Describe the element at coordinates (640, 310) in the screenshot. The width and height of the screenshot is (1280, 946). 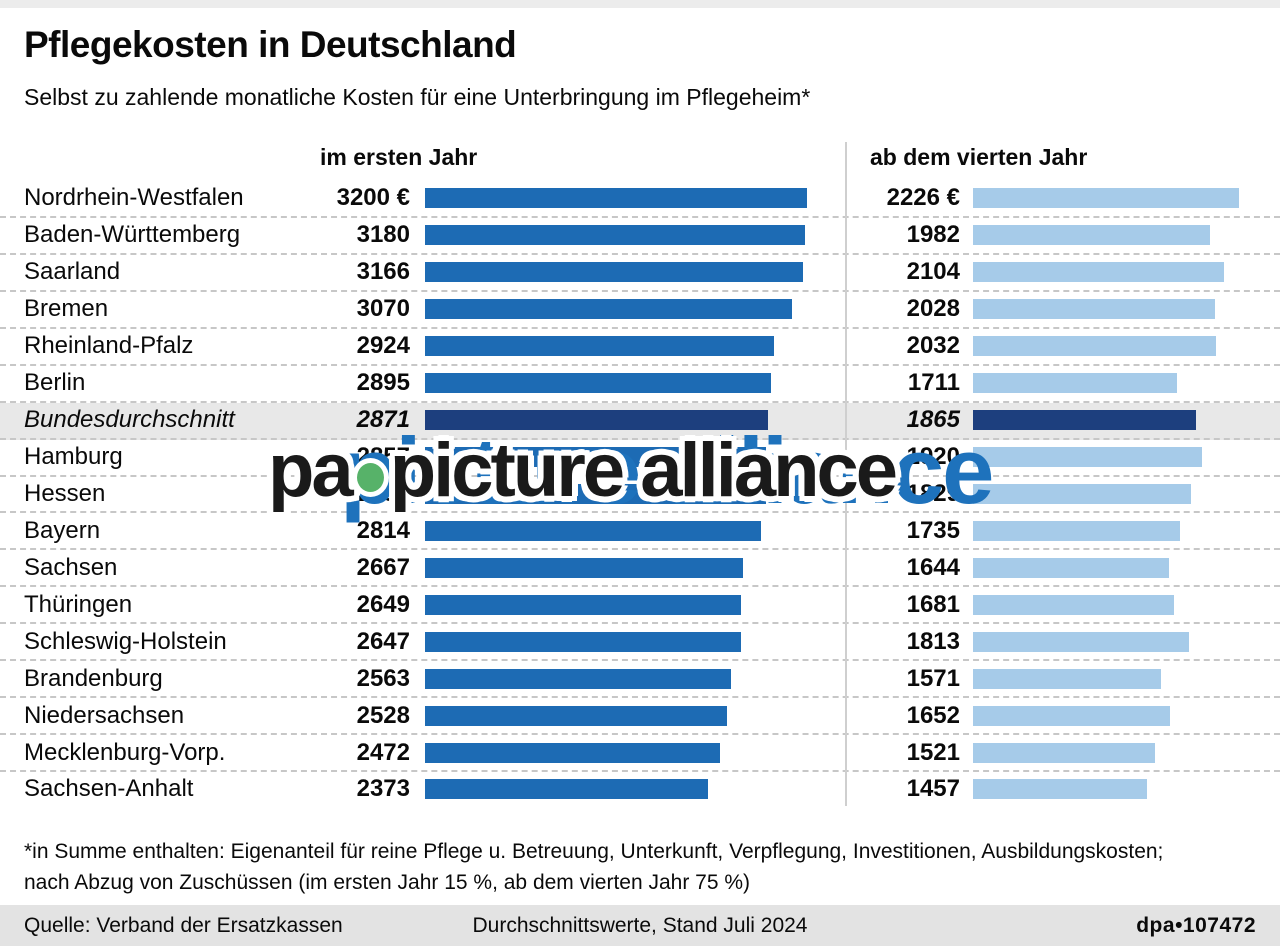
I see `table-row: Bremen 3070 2028` at that location.